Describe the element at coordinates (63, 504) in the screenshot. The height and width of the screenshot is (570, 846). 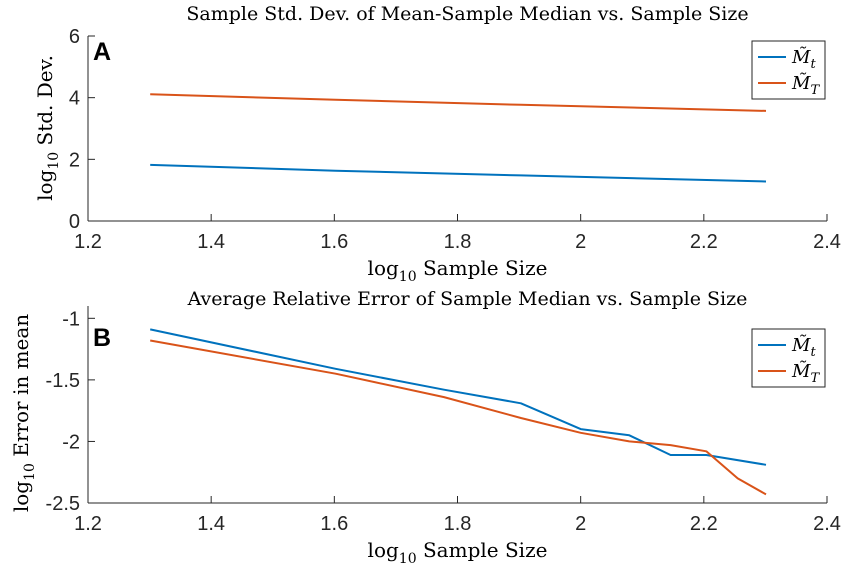
I see `y-tick-label: -2.5` at that location.